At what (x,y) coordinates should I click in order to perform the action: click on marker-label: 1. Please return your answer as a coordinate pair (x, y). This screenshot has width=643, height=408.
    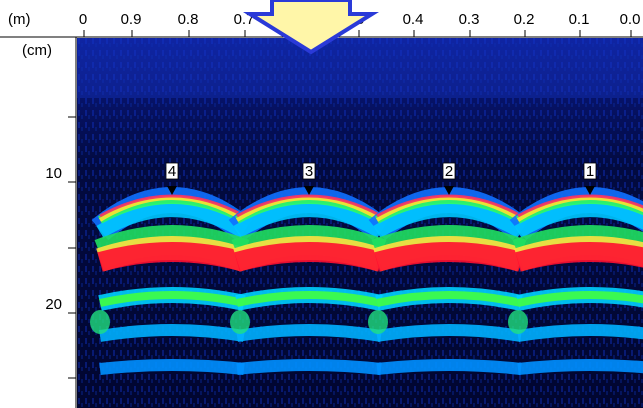
    Looking at the image, I should click on (590, 171).